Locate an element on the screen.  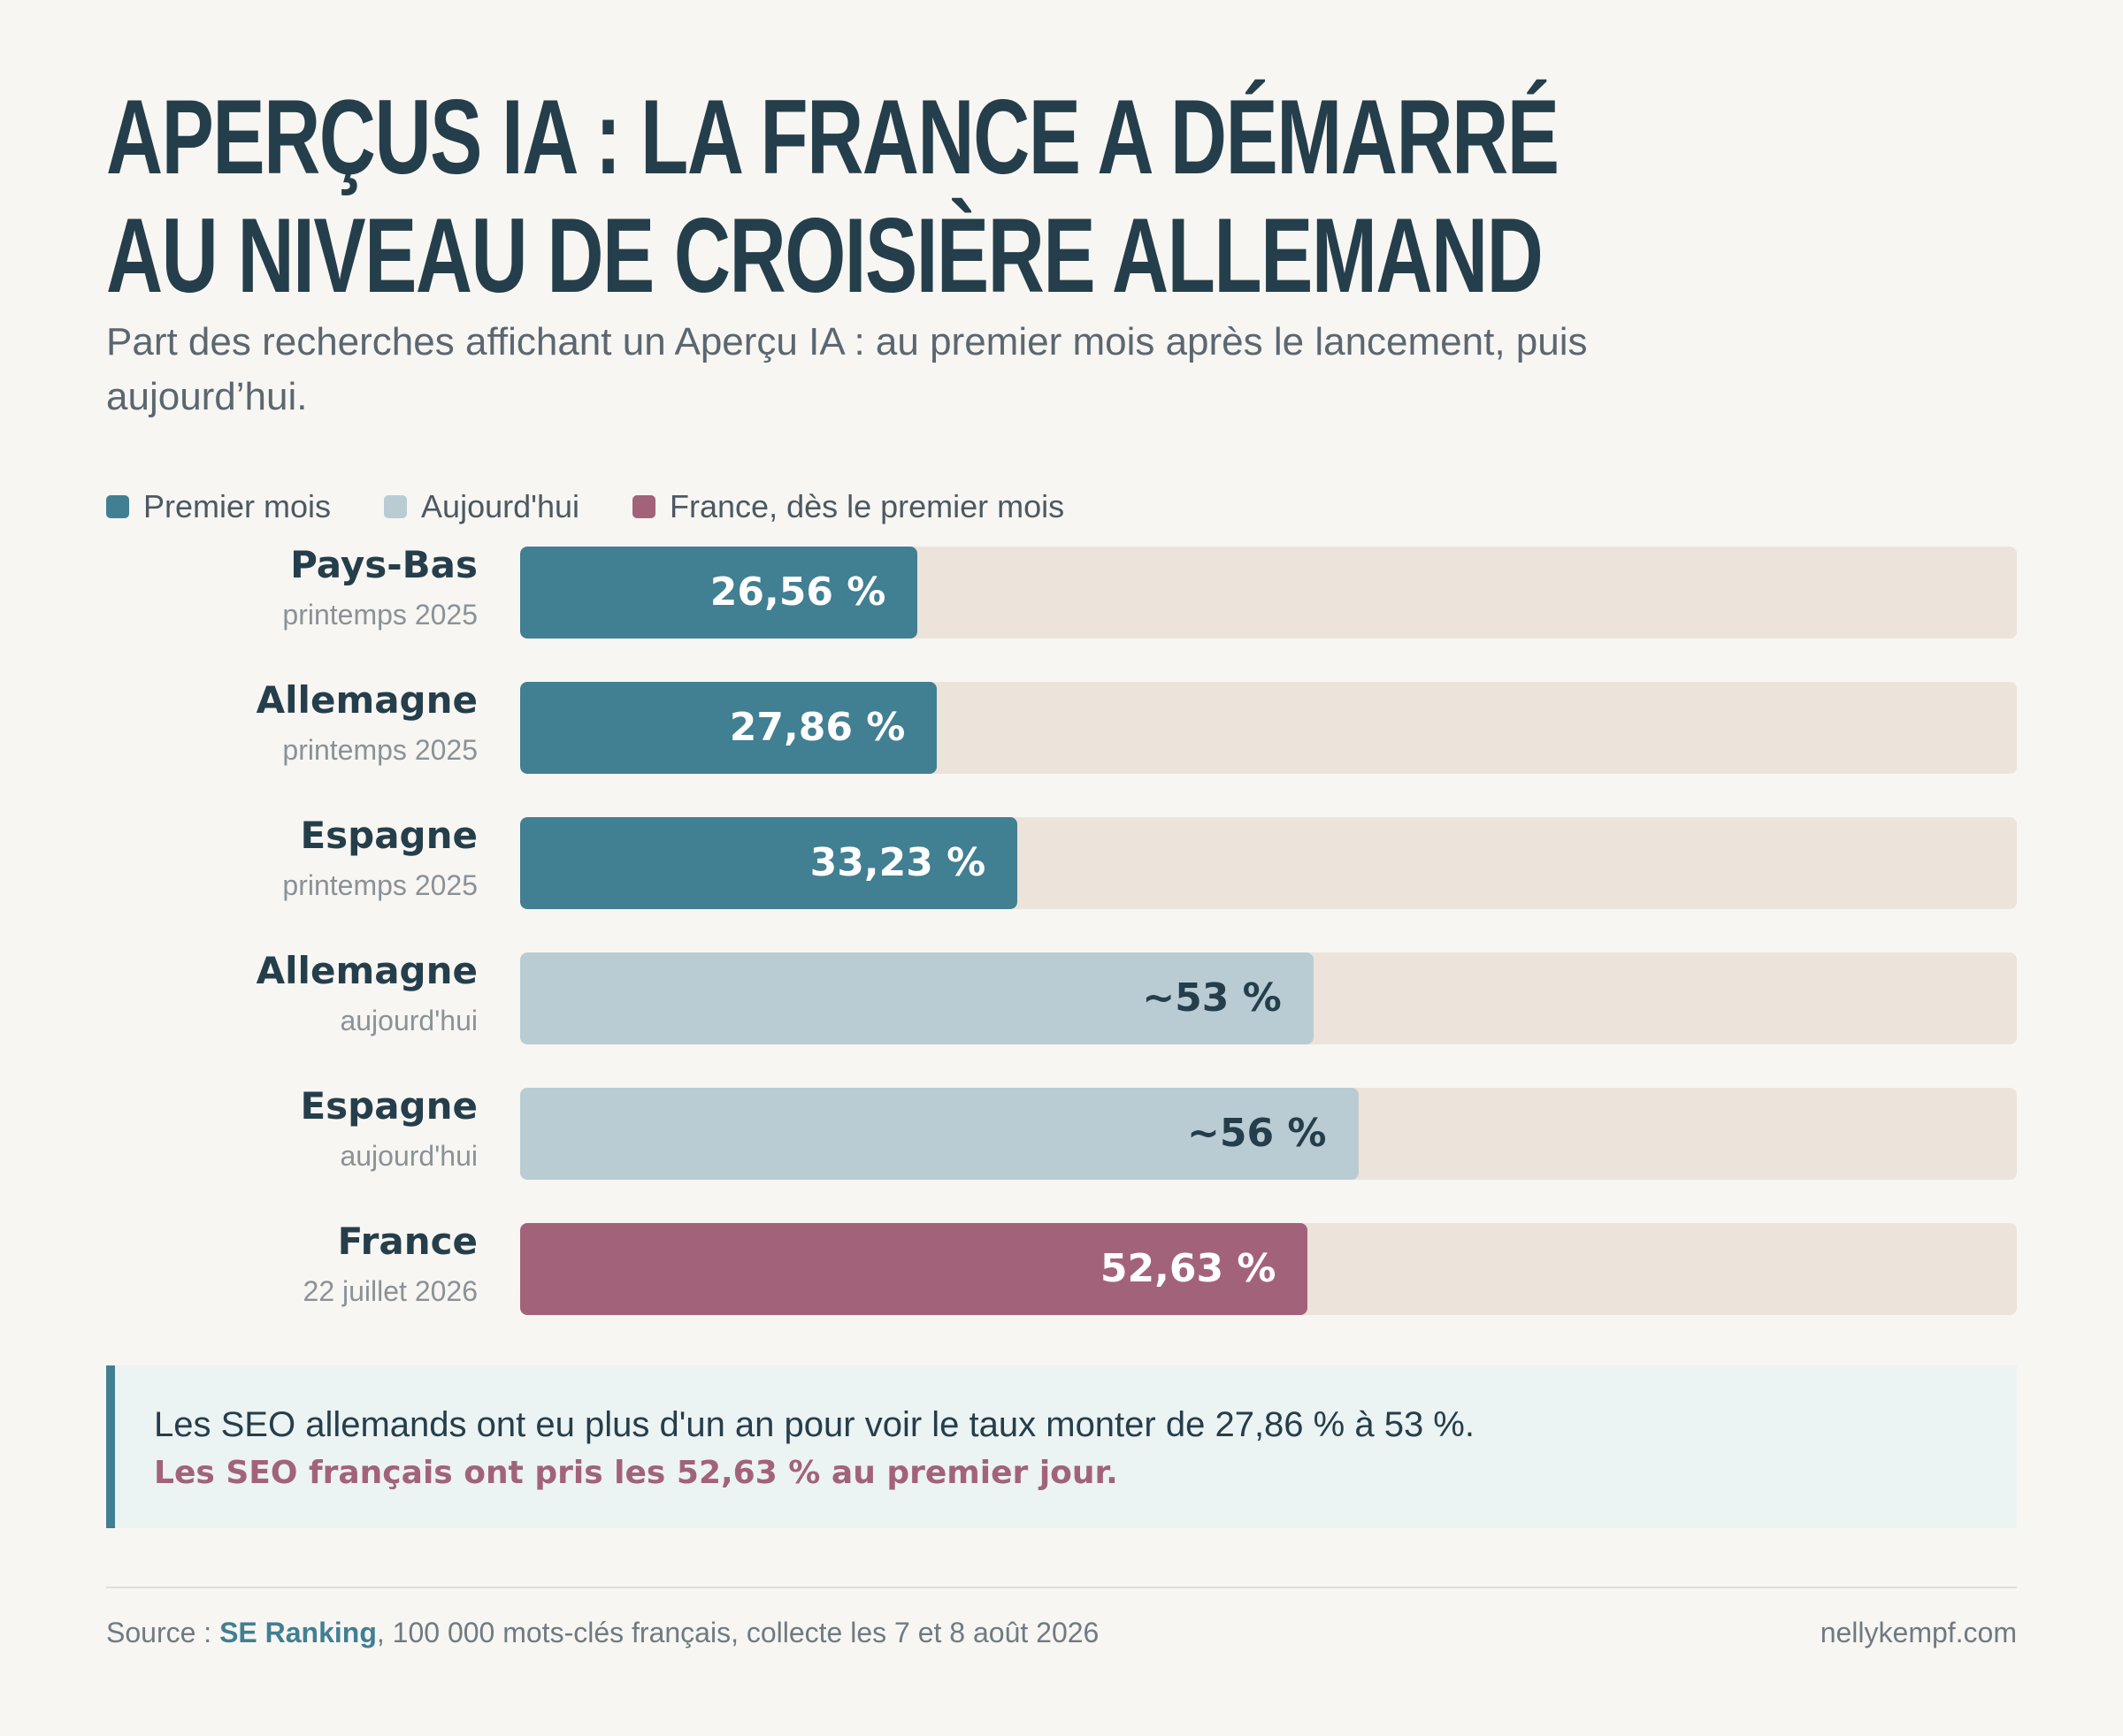
row-name: France is located at coordinates (407, 1241).